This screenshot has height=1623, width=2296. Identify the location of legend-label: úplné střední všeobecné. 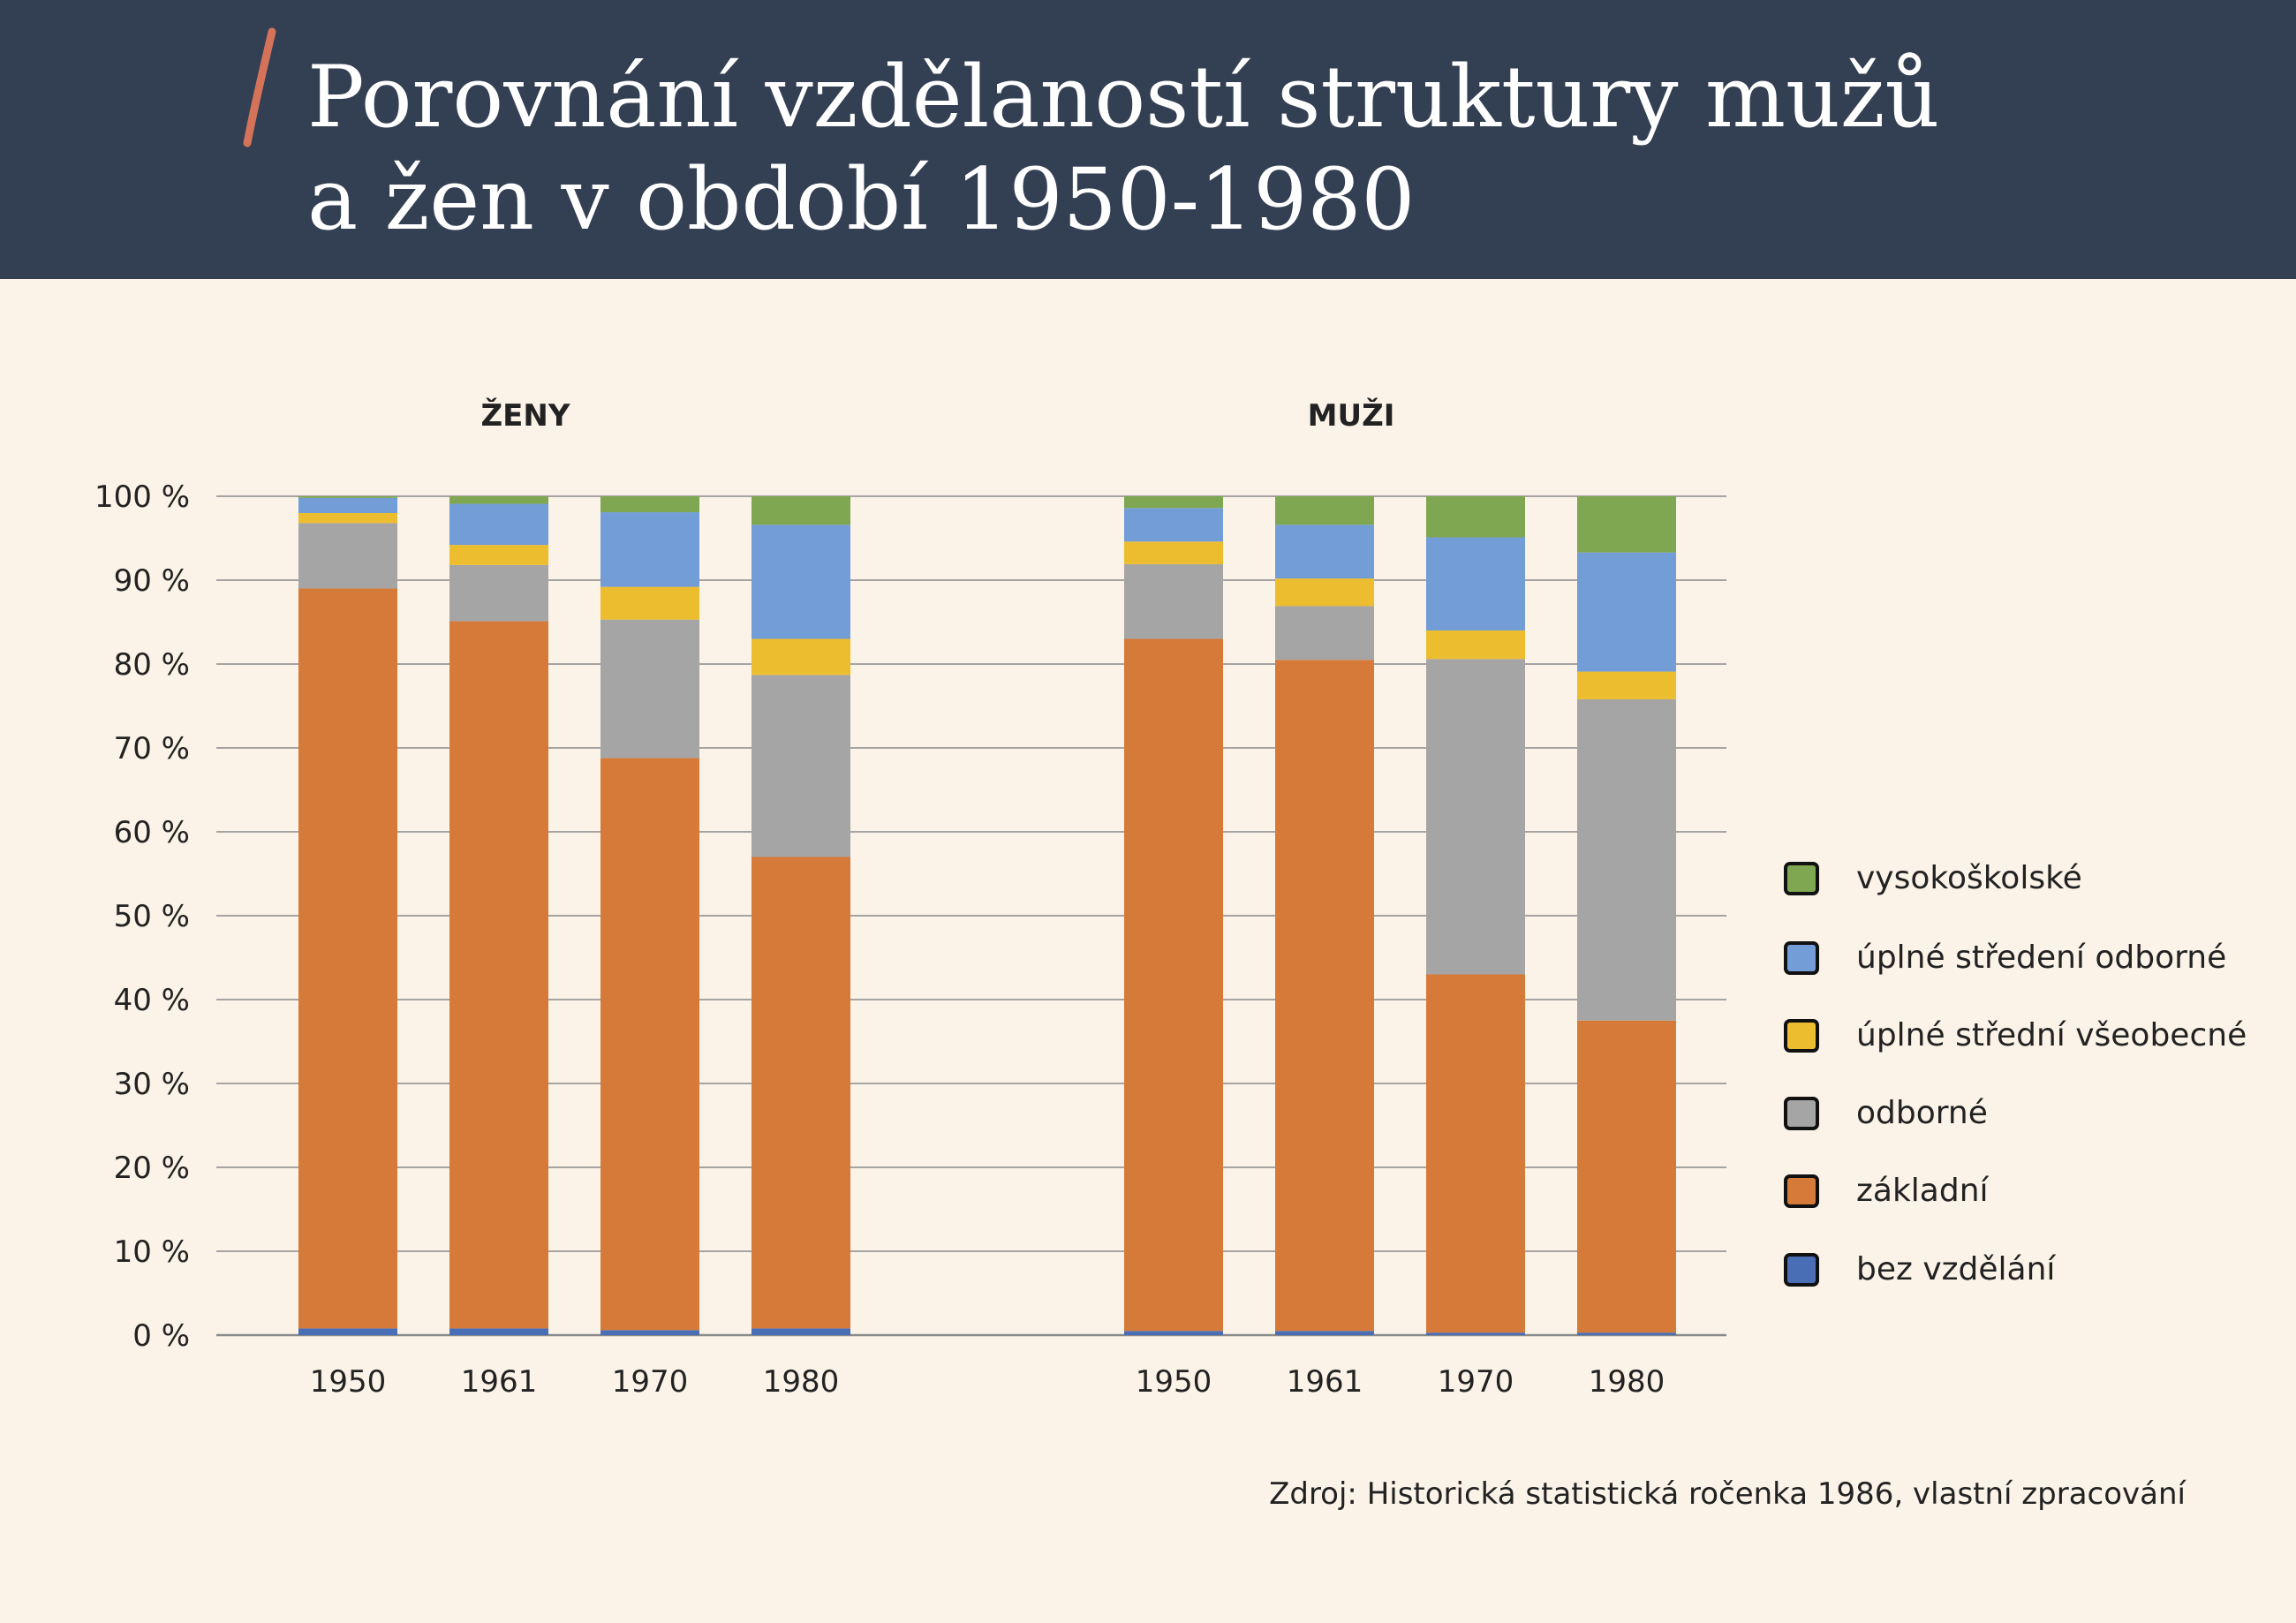
(2051, 1035).